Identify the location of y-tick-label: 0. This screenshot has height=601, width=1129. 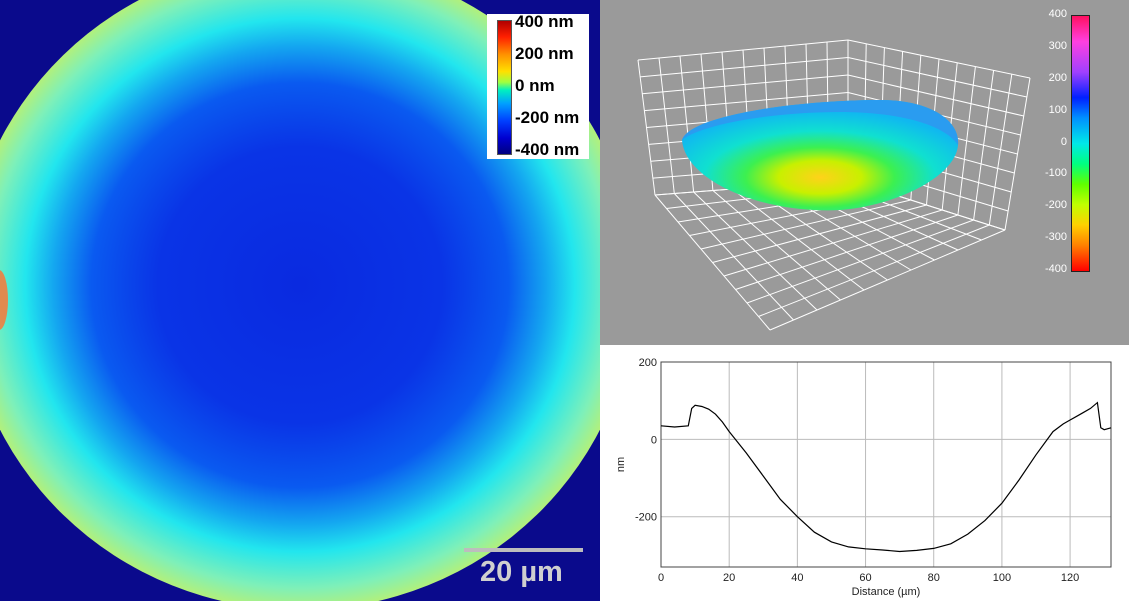
(654, 440).